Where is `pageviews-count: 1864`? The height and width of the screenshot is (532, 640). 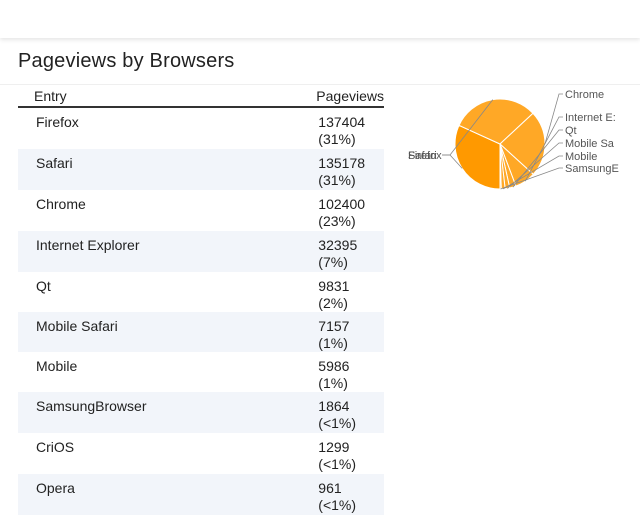
pageviews-count: 1864 is located at coordinates (334, 406).